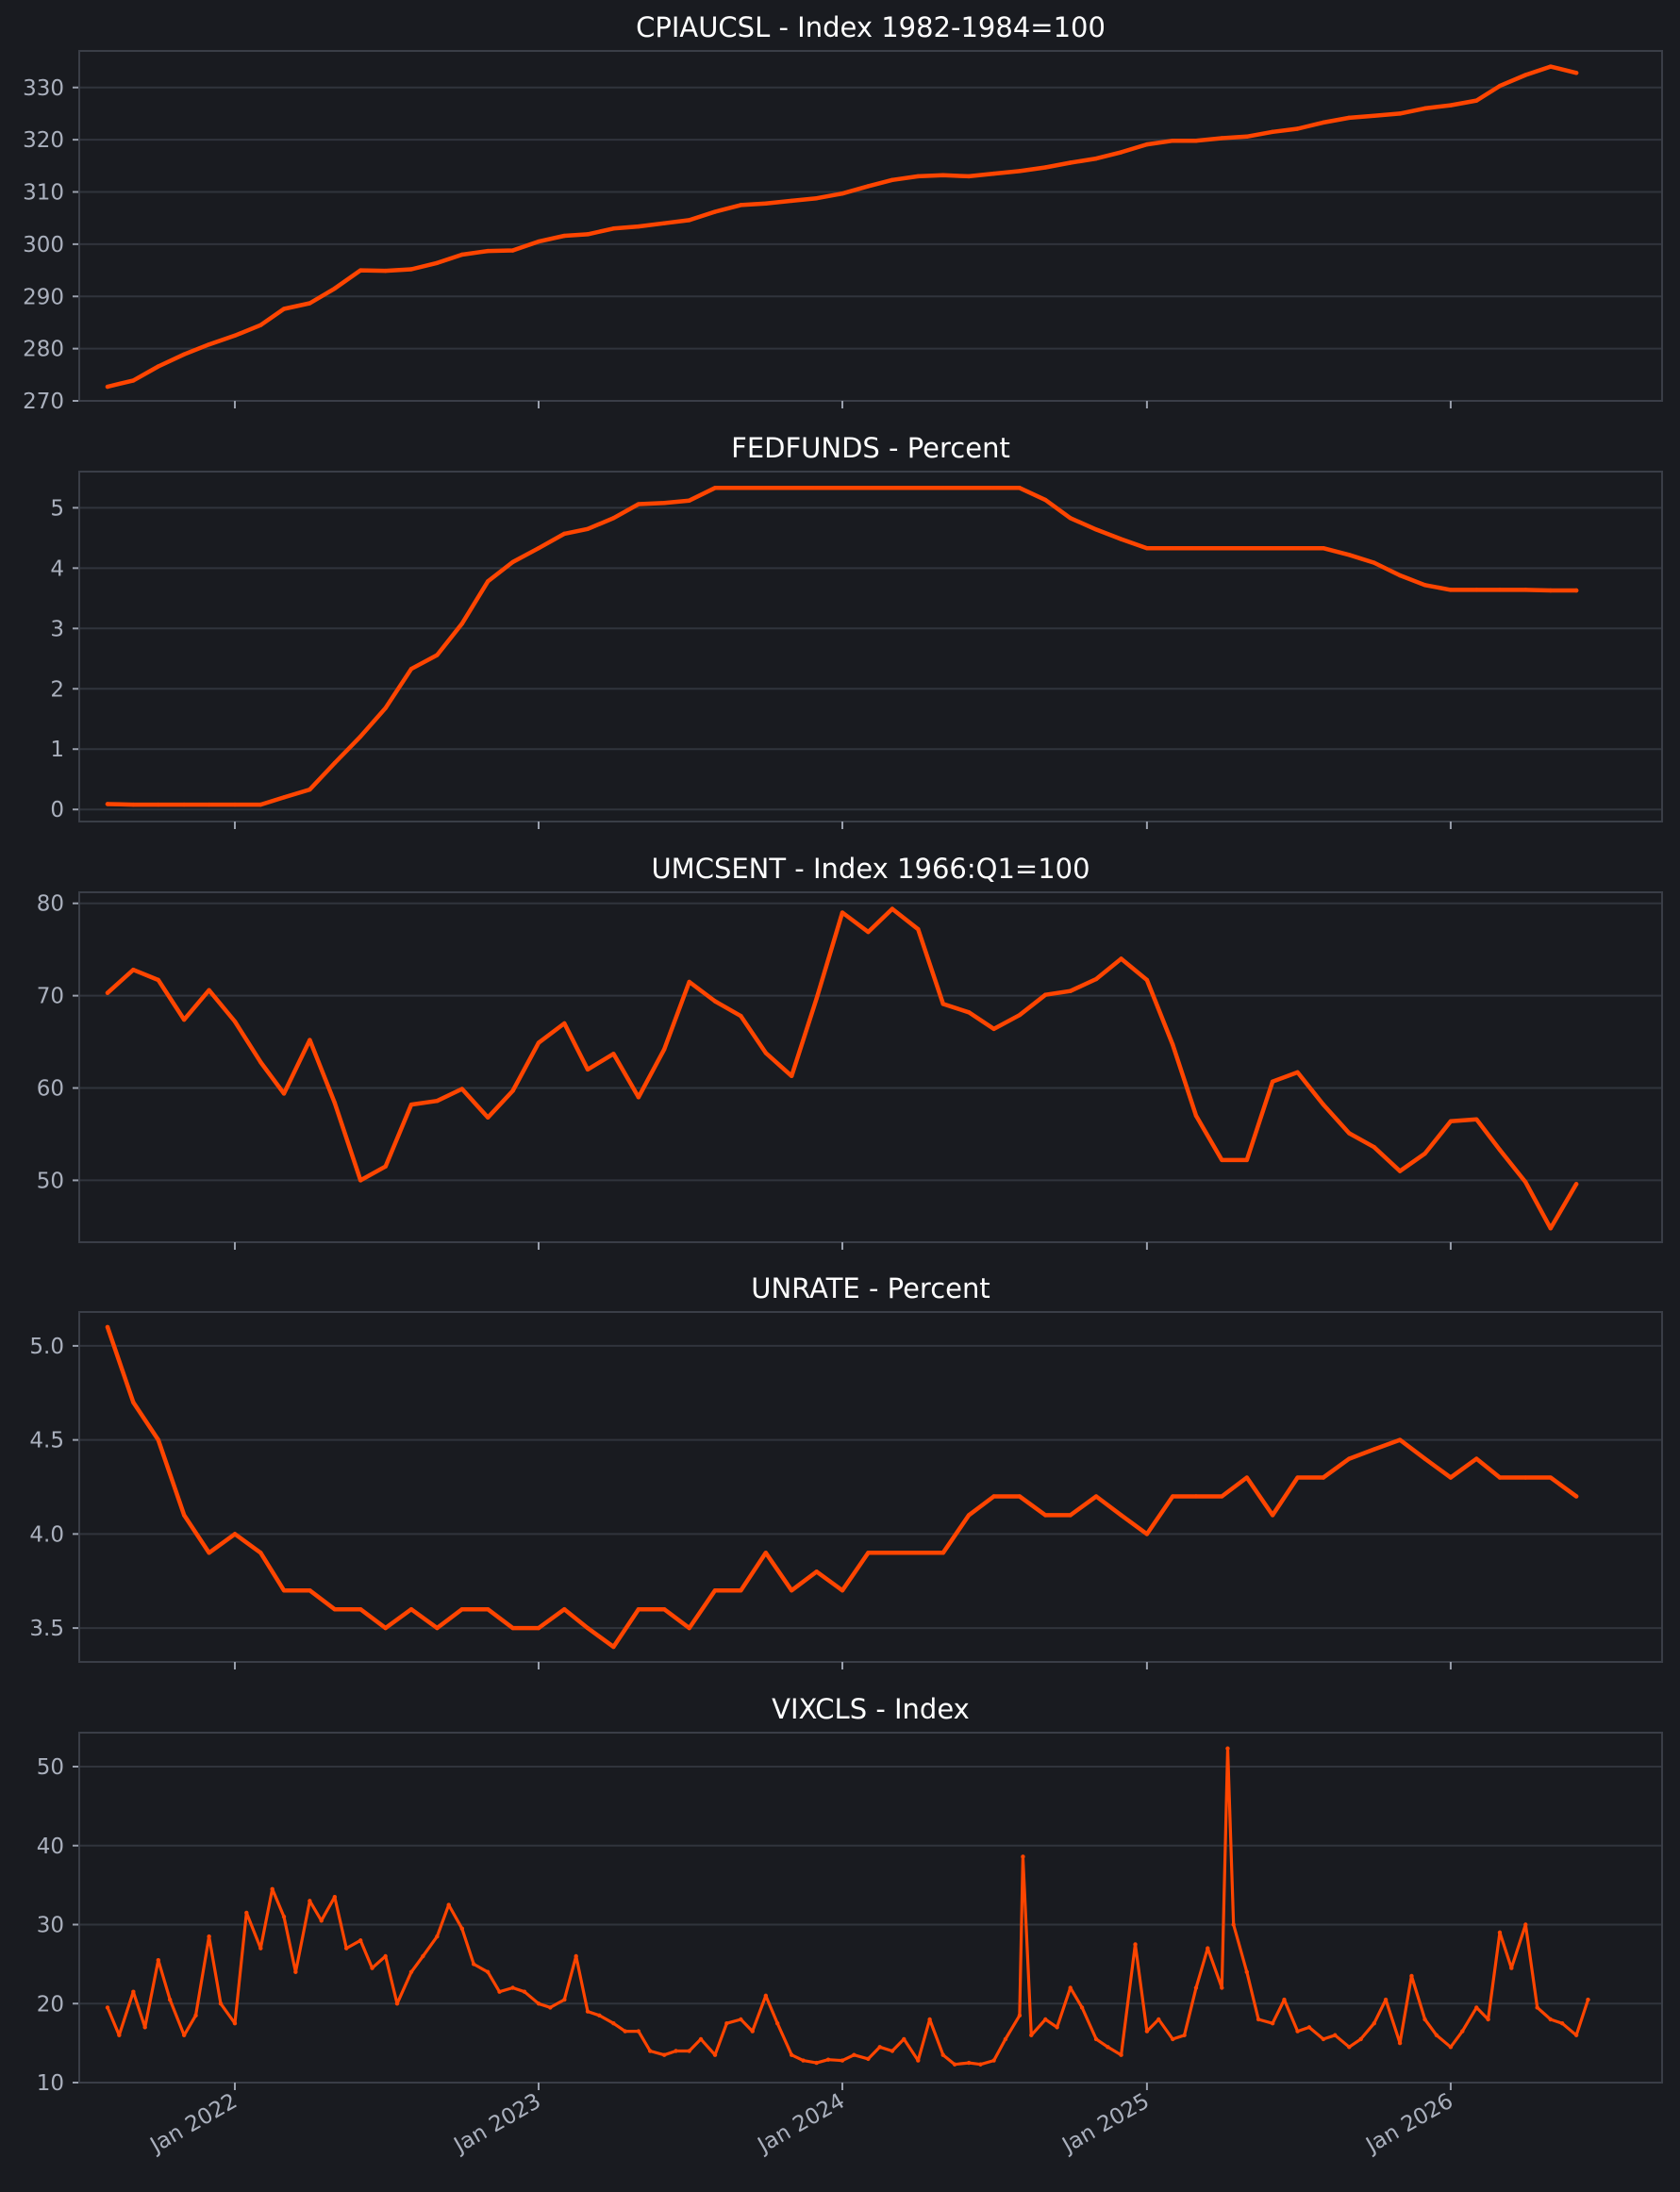  I want to click on y-tick-label: 0, so click(57, 810).